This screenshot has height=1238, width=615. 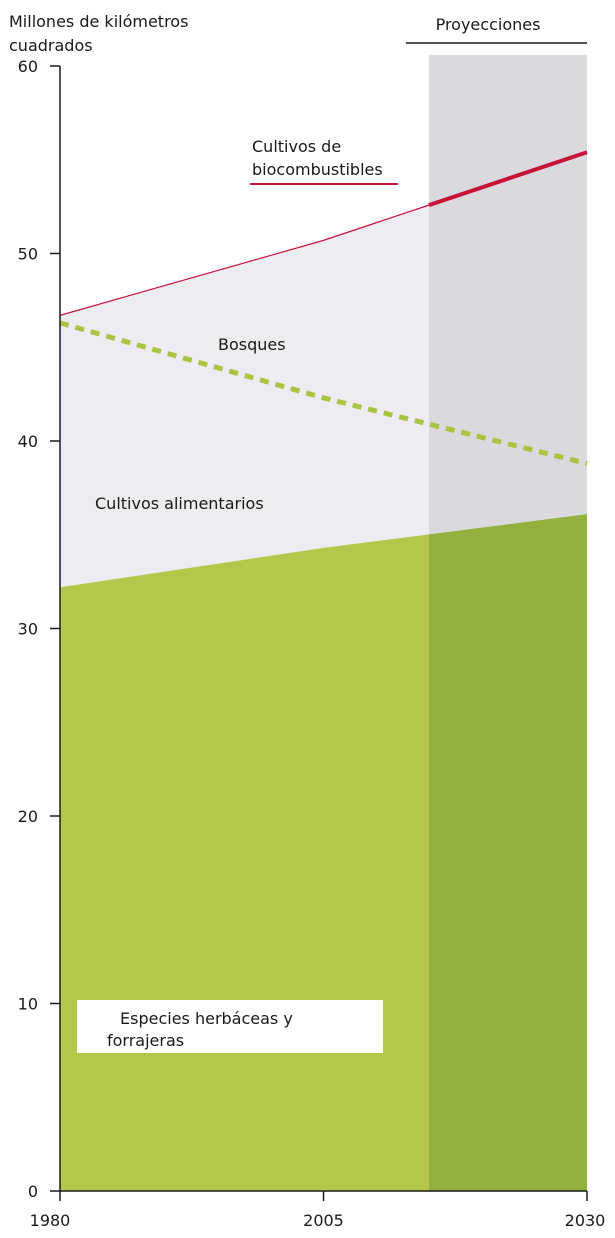 What do you see at coordinates (145, 1040) in the screenshot?
I see `grass-label-line2: forrajeras` at bounding box center [145, 1040].